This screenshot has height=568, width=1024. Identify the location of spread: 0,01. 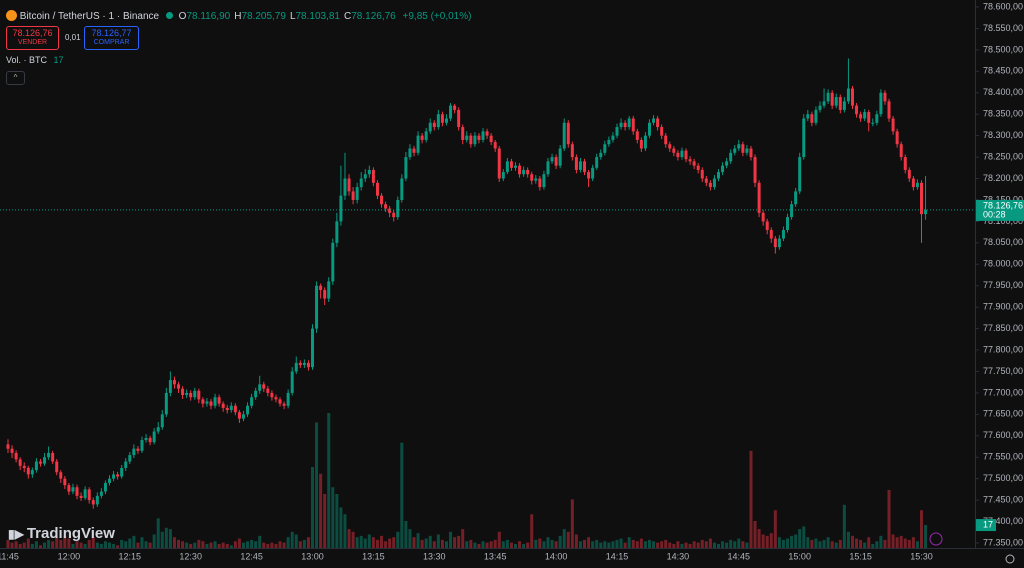
(73, 37).